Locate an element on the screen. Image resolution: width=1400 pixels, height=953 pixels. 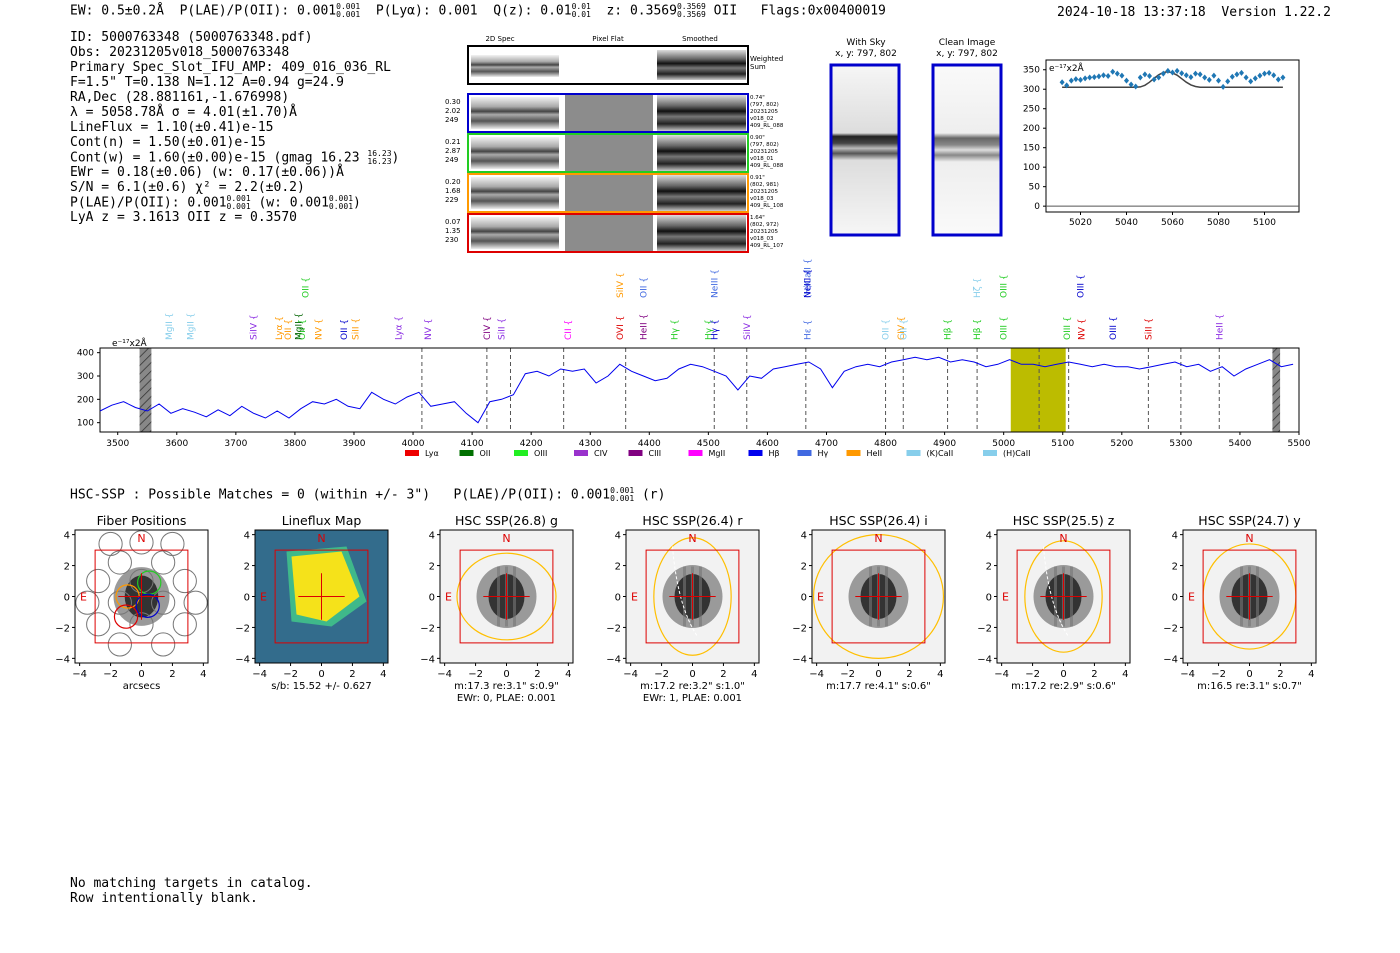
legend-label: HeII is located at coordinates (875, 453).